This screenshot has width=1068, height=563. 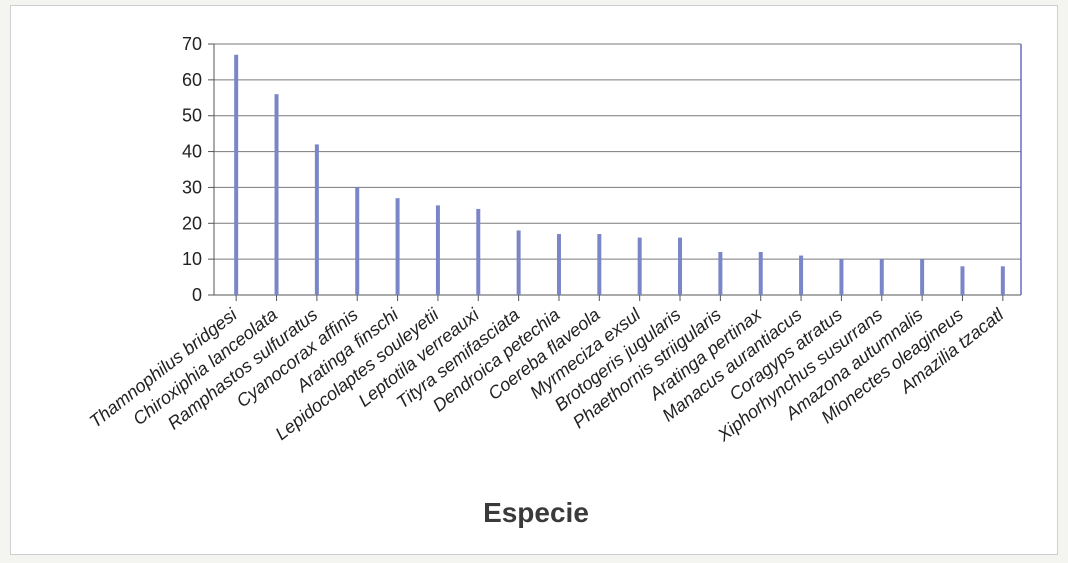 What do you see at coordinates (192, 259) in the screenshot?
I see `y-tick-label: 10` at bounding box center [192, 259].